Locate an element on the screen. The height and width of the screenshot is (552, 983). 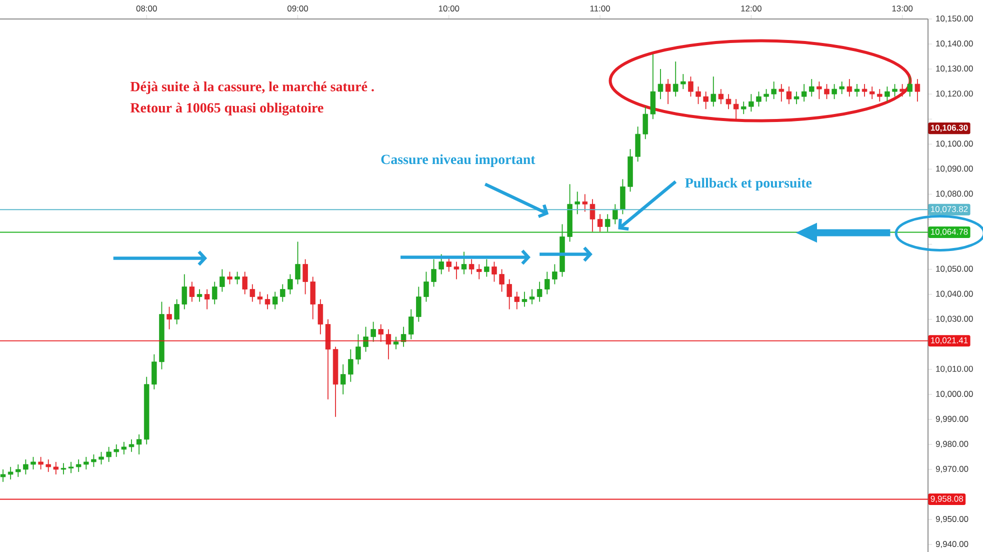
y-tick-label: 10,150.00 is located at coordinates (954, 19).